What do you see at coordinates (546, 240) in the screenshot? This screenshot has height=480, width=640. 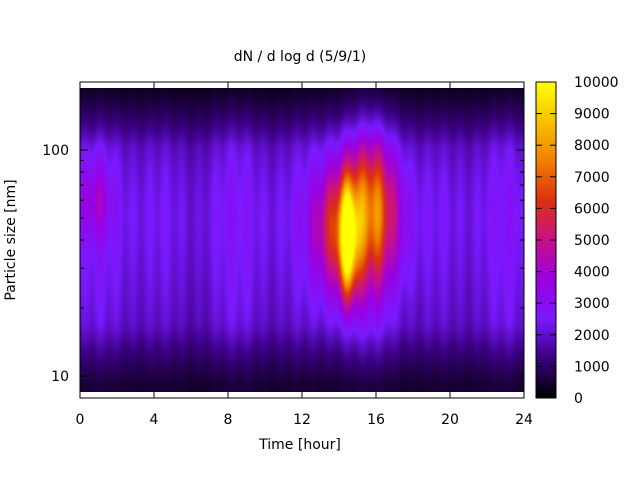 I see `colorbar-image` at bounding box center [546, 240].